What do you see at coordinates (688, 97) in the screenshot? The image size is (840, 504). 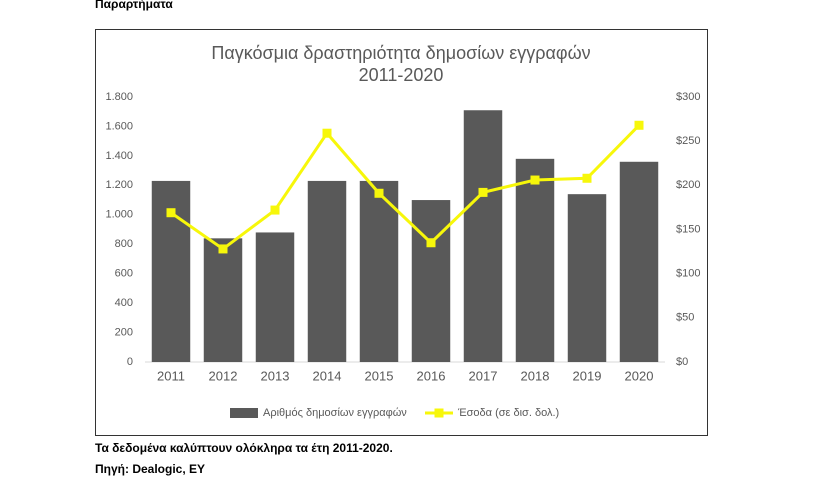 I see `y2-tick-label: $300` at bounding box center [688, 97].